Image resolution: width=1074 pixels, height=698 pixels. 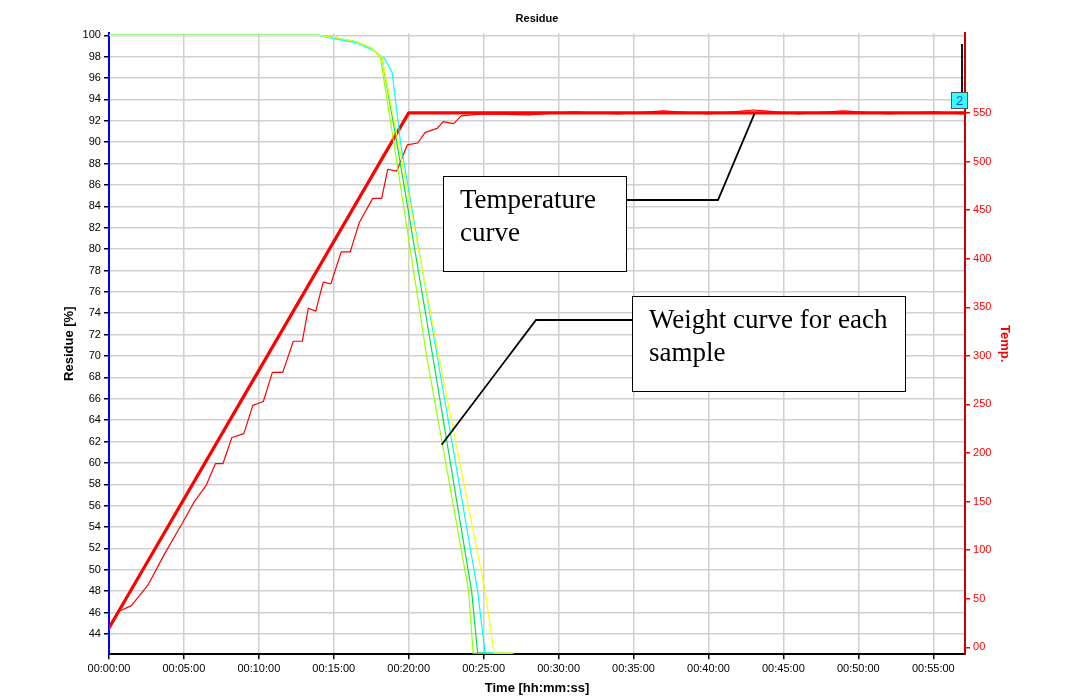 What do you see at coordinates (94, 141) in the screenshot?
I see `y-tick-label: 90` at bounding box center [94, 141].